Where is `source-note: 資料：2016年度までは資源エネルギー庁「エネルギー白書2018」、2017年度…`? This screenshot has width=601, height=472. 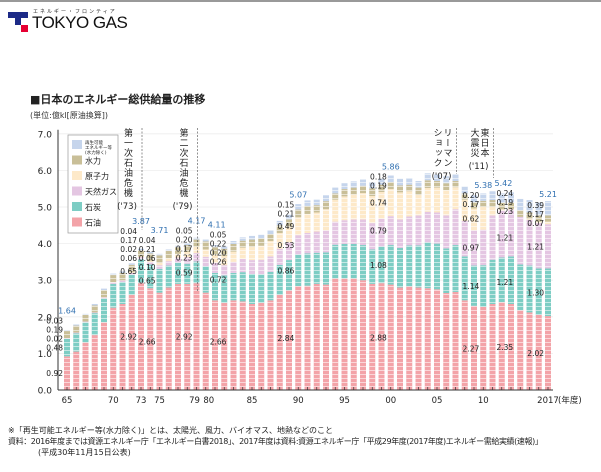 source-note: 資料：2016年度までは資源エネルギー庁「エネルギー白書2018」、2017年度… is located at coordinates (275, 441).